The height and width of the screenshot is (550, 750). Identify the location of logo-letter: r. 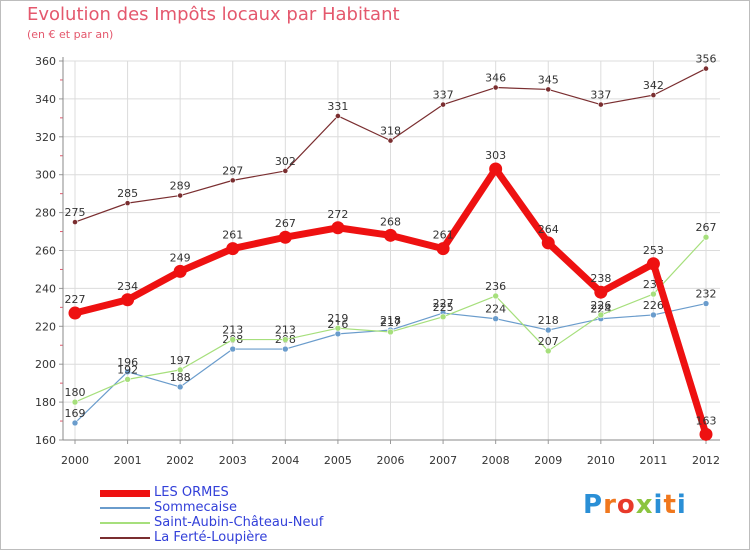
(610, 505).